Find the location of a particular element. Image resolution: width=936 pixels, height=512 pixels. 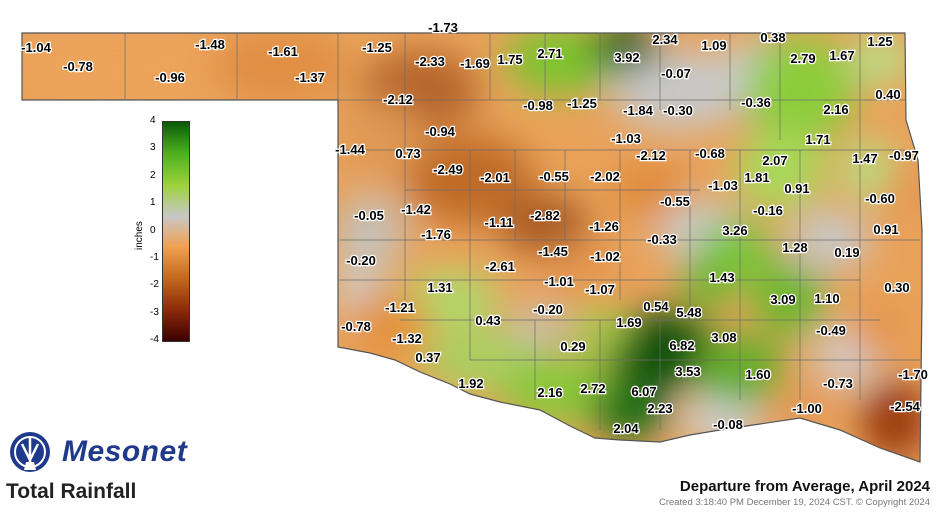

station-value: -0.16 is located at coordinates (768, 210).